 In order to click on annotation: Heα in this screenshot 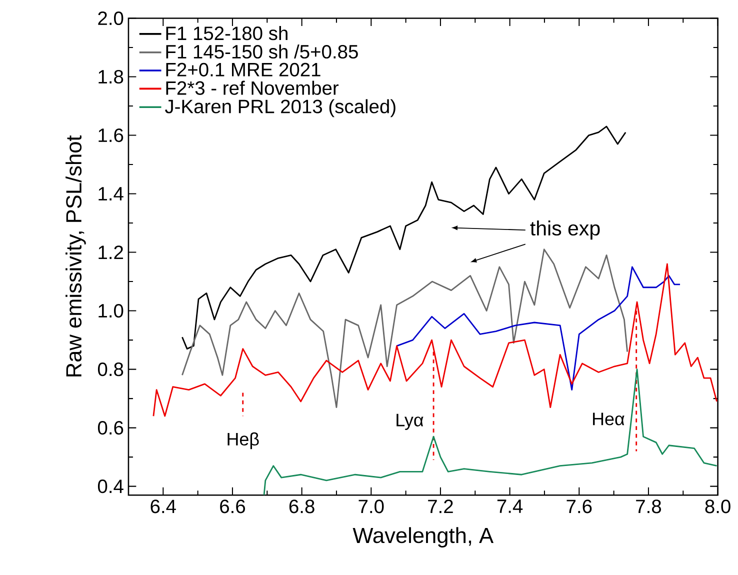, I will do `click(608, 419)`.